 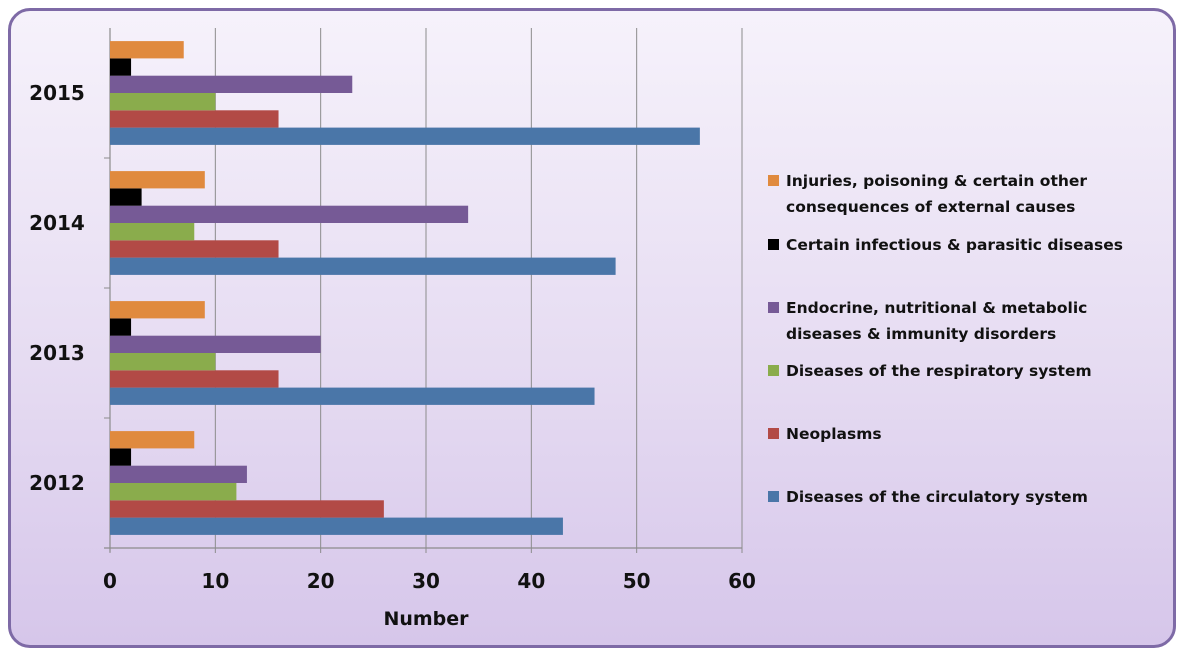 What do you see at coordinates (215, 581) in the screenshot?
I see `x-tick-label: 10` at bounding box center [215, 581].